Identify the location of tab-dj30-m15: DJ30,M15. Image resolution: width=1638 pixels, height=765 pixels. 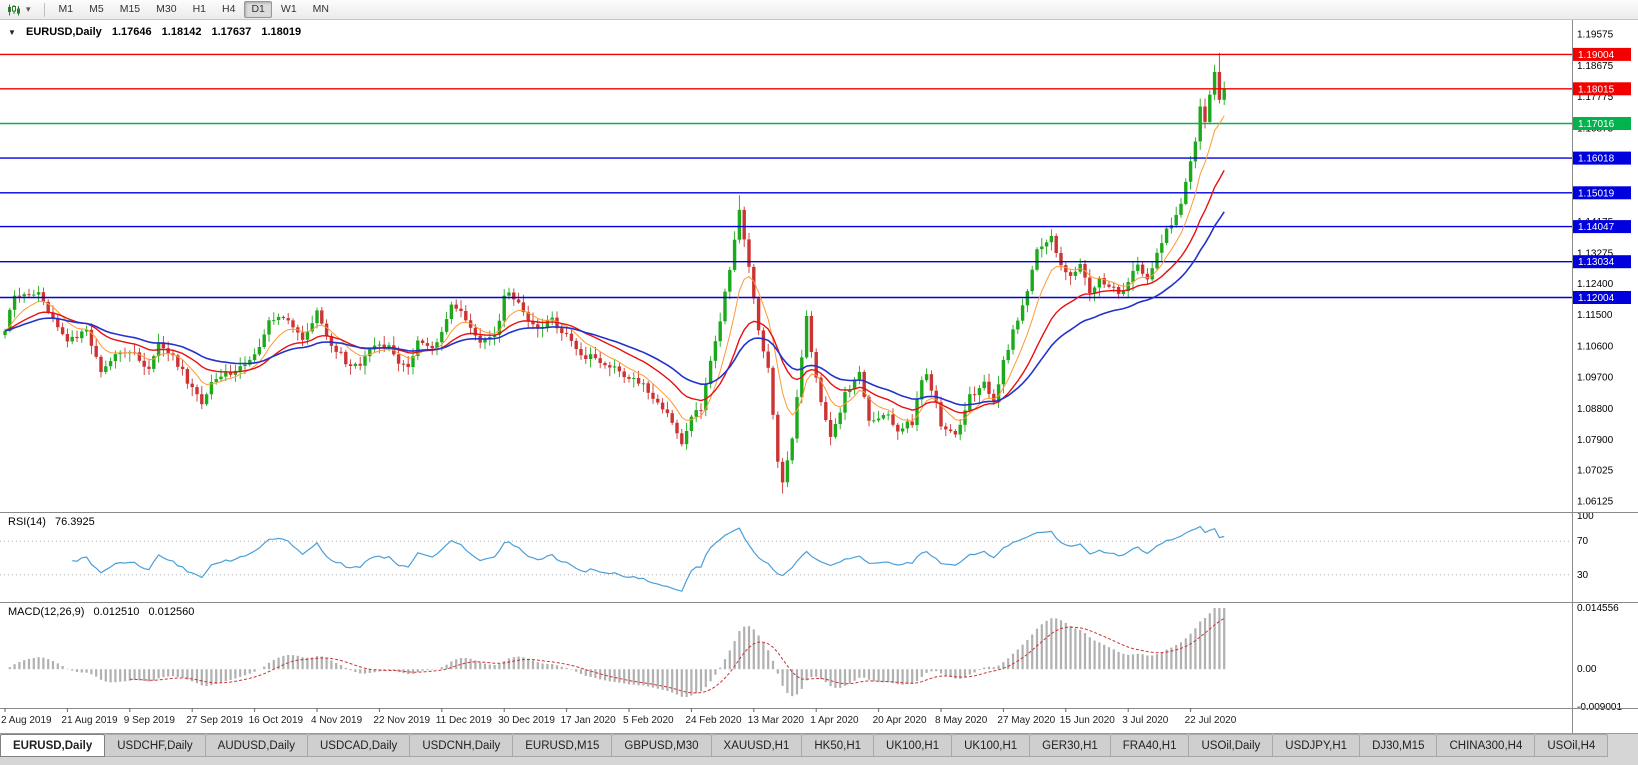
(1399, 745).